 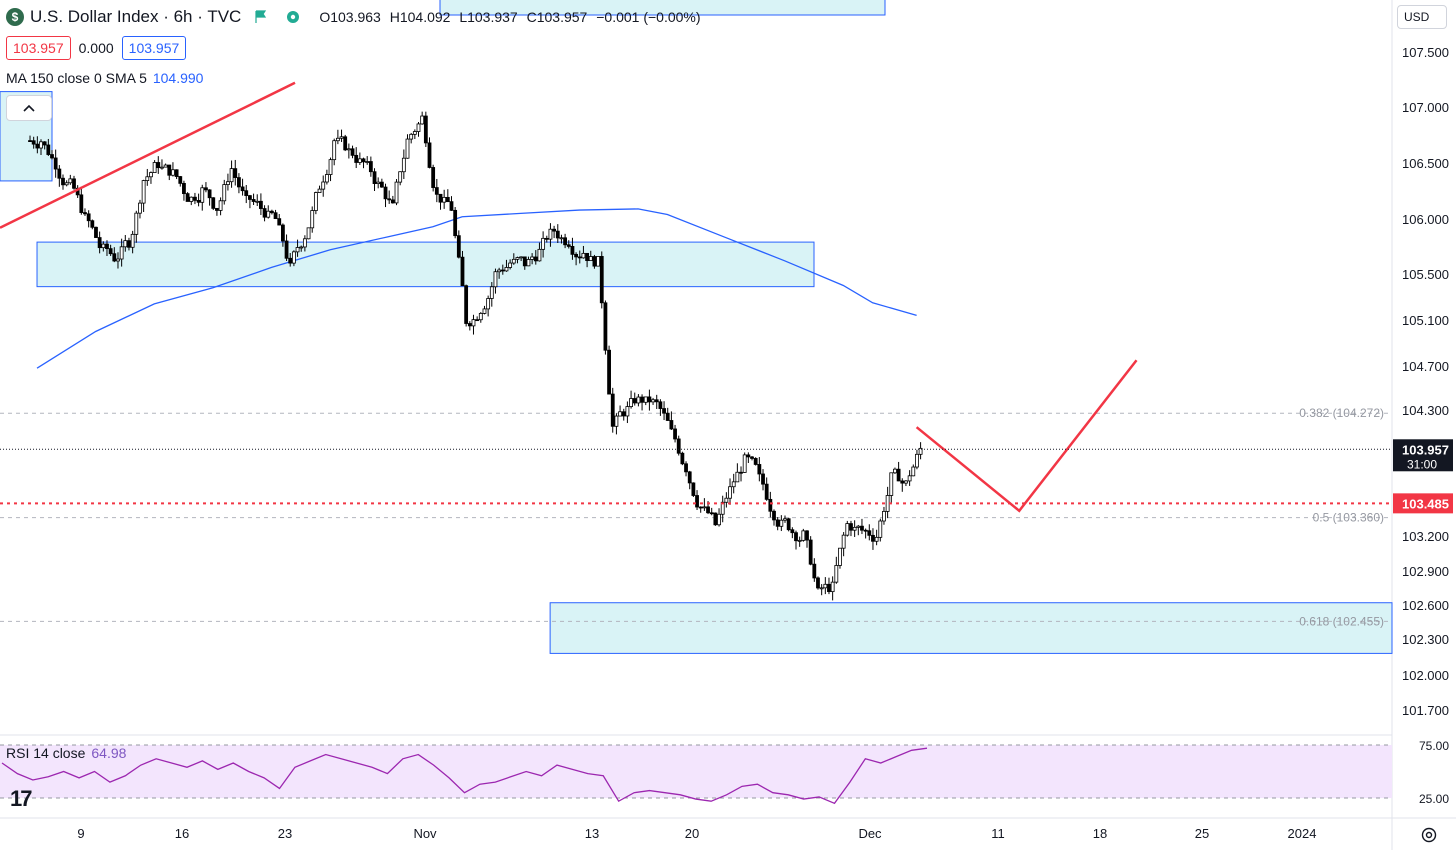 What do you see at coordinates (15, 17) in the screenshot?
I see `dollar-symbol-icon: $` at bounding box center [15, 17].